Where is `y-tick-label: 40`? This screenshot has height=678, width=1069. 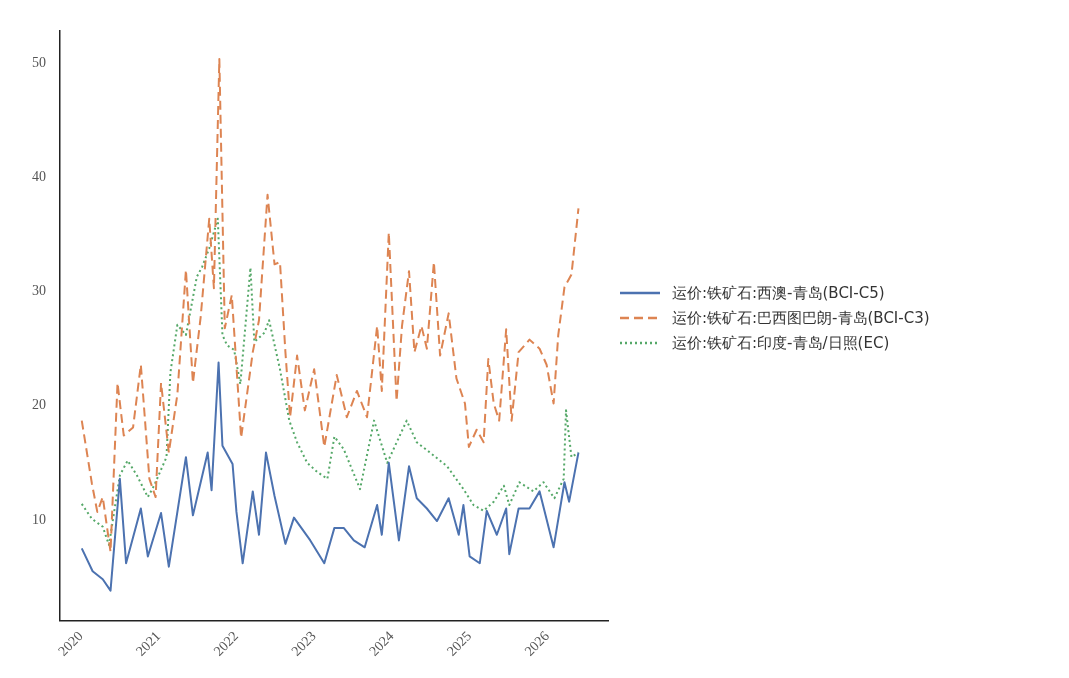
y-tick-label: 40 is located at coordinates (39, 177).